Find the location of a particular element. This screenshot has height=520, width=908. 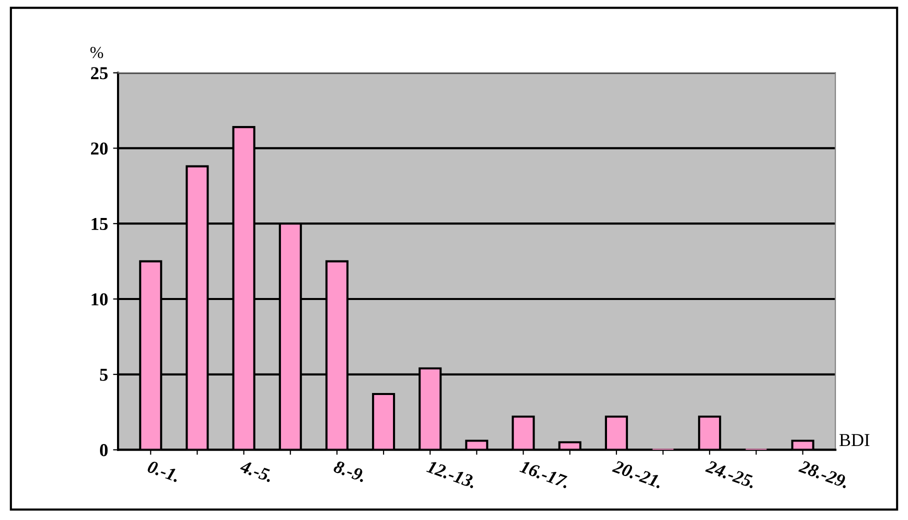

x-tick-label: 4.-5. is located at coordinates (256, 471).